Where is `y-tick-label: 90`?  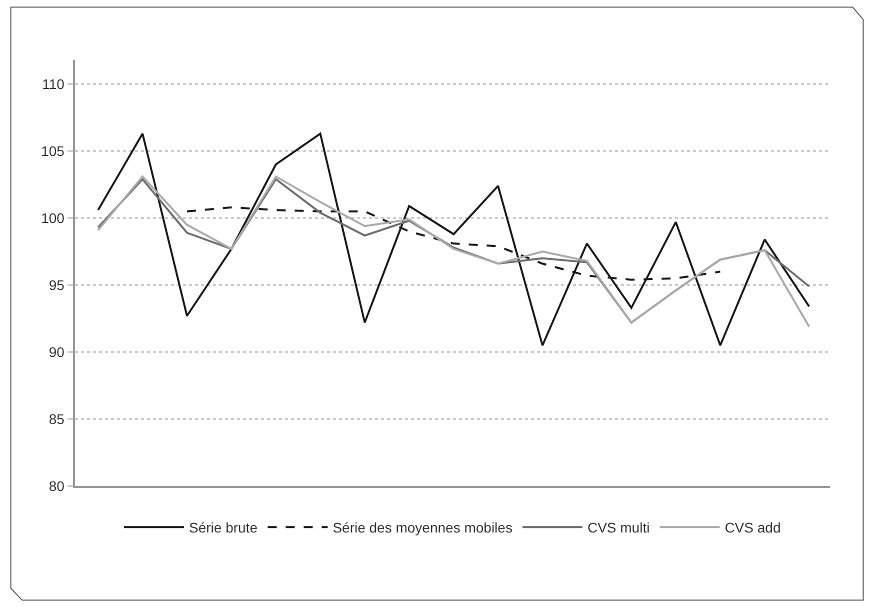 y-tick-label: 90 is located at coordinates (56, 352).